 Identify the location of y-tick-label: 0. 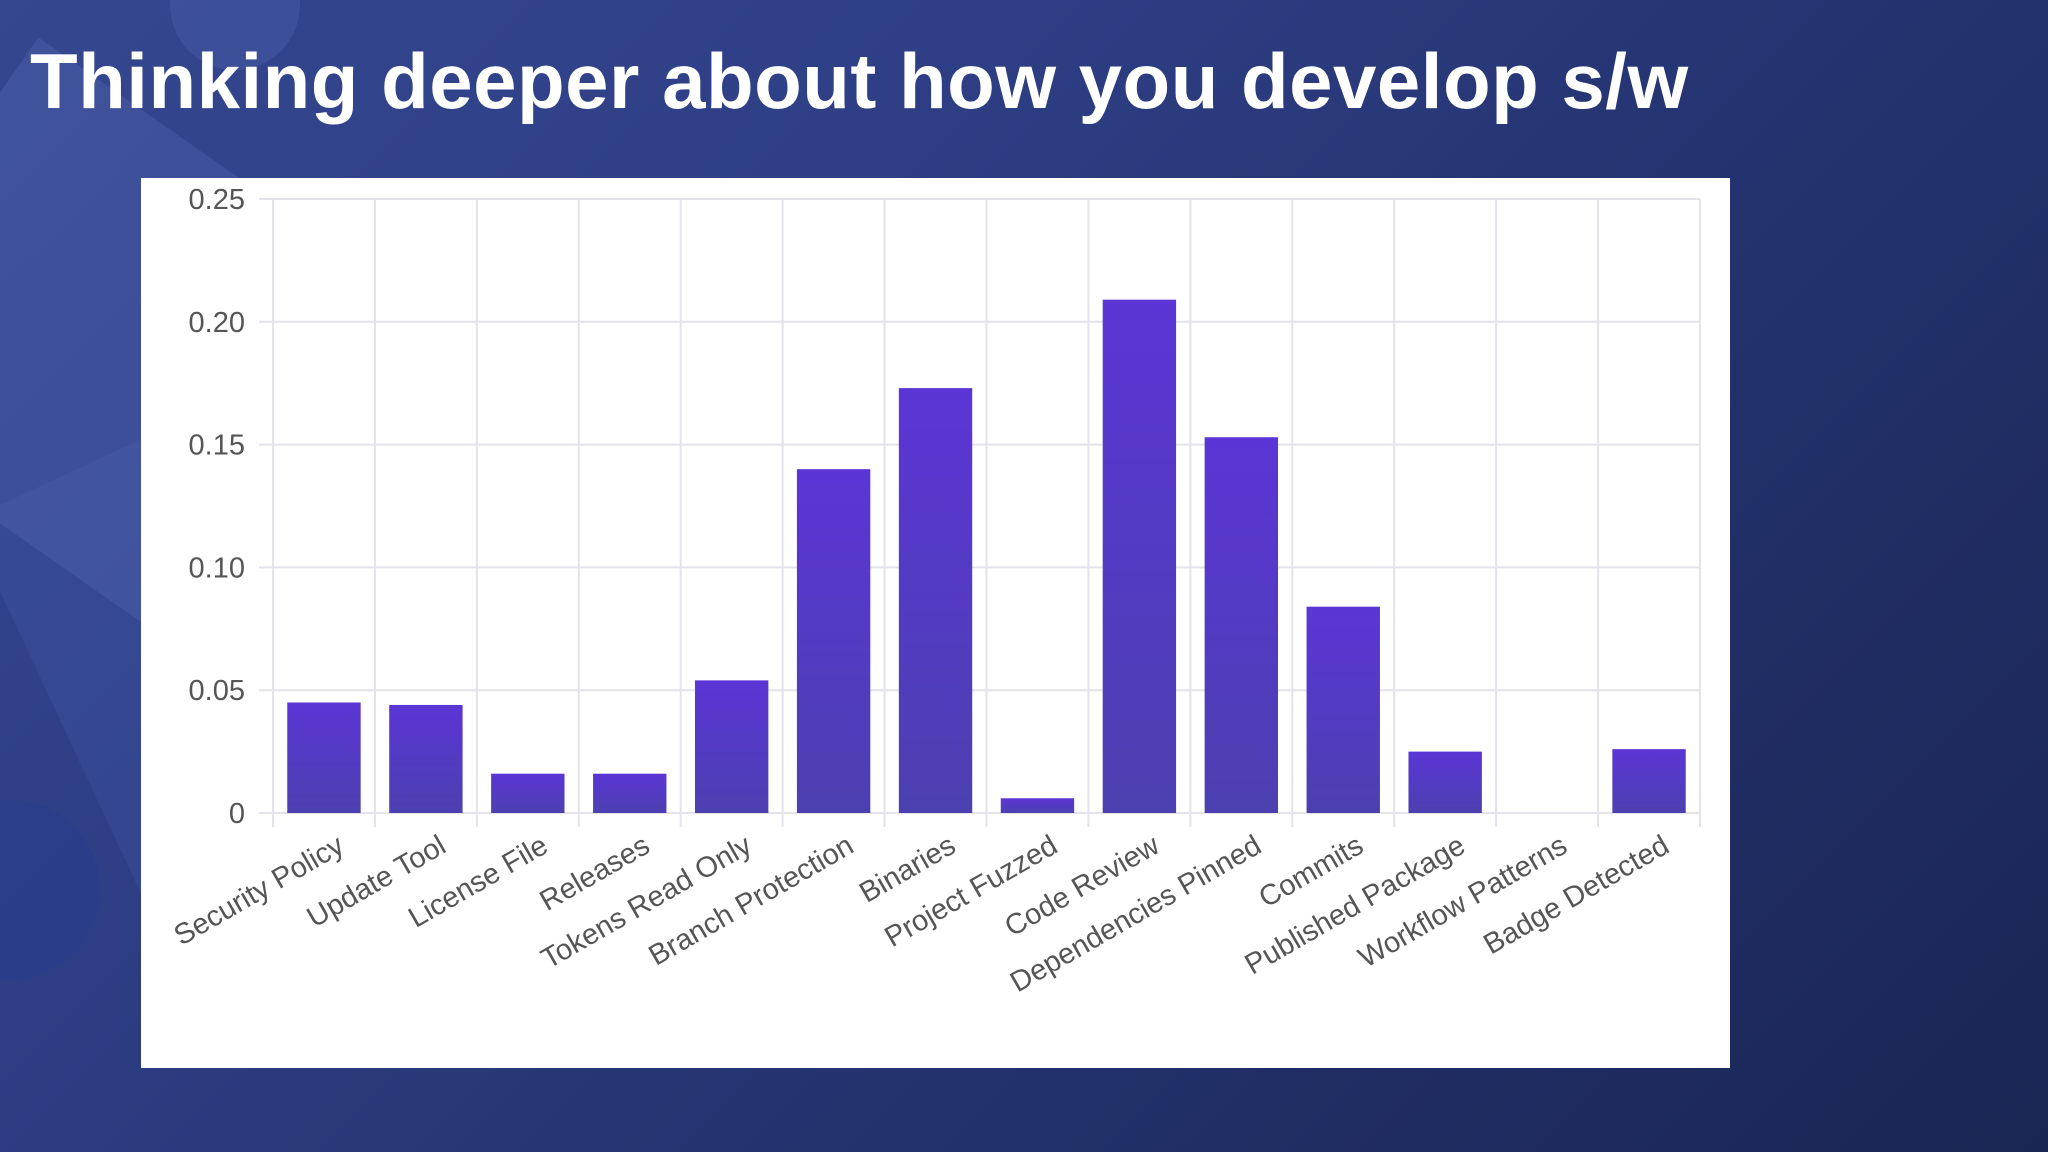
(237, 814).